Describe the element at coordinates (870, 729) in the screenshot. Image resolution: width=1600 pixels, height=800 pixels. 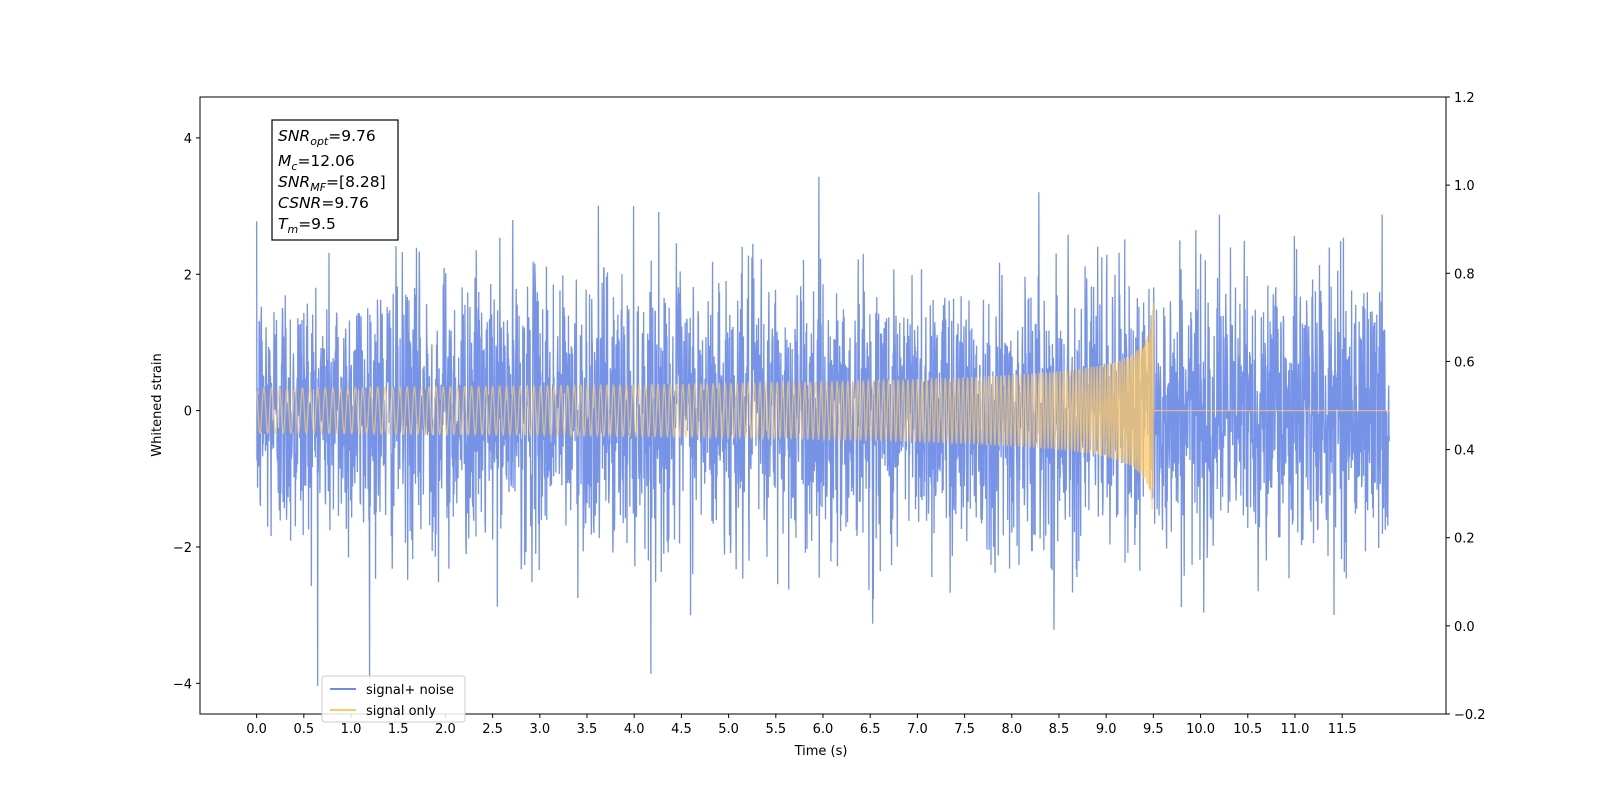
I see `x-tick-label: 6.5` at that location.